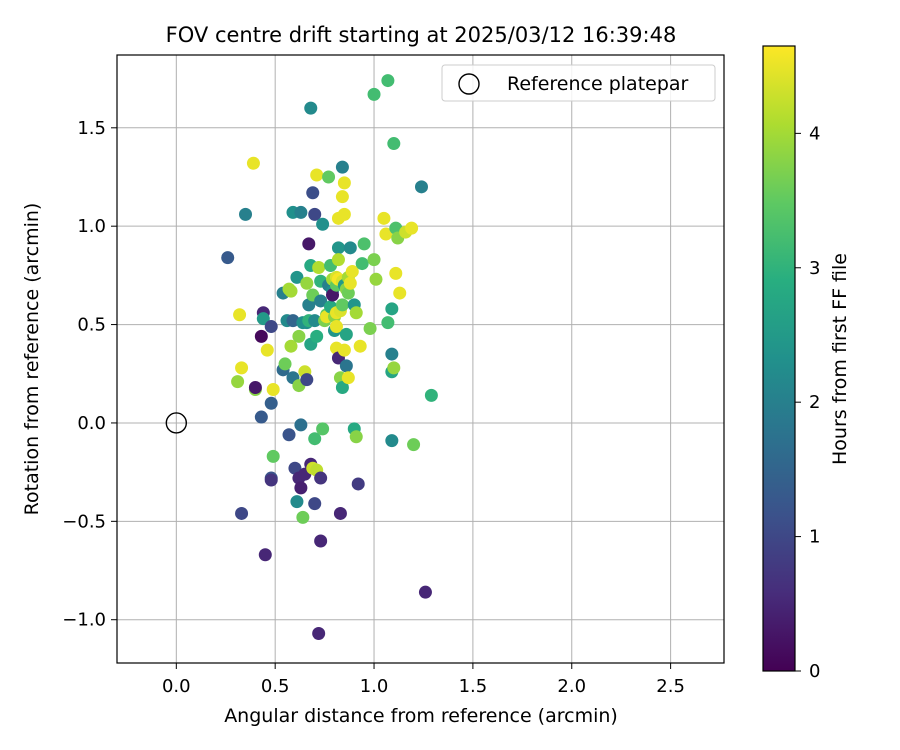  Describe the element at coordinates (670, 686) in the screenshot. I see `x-tick-label: 2.5` at that location.